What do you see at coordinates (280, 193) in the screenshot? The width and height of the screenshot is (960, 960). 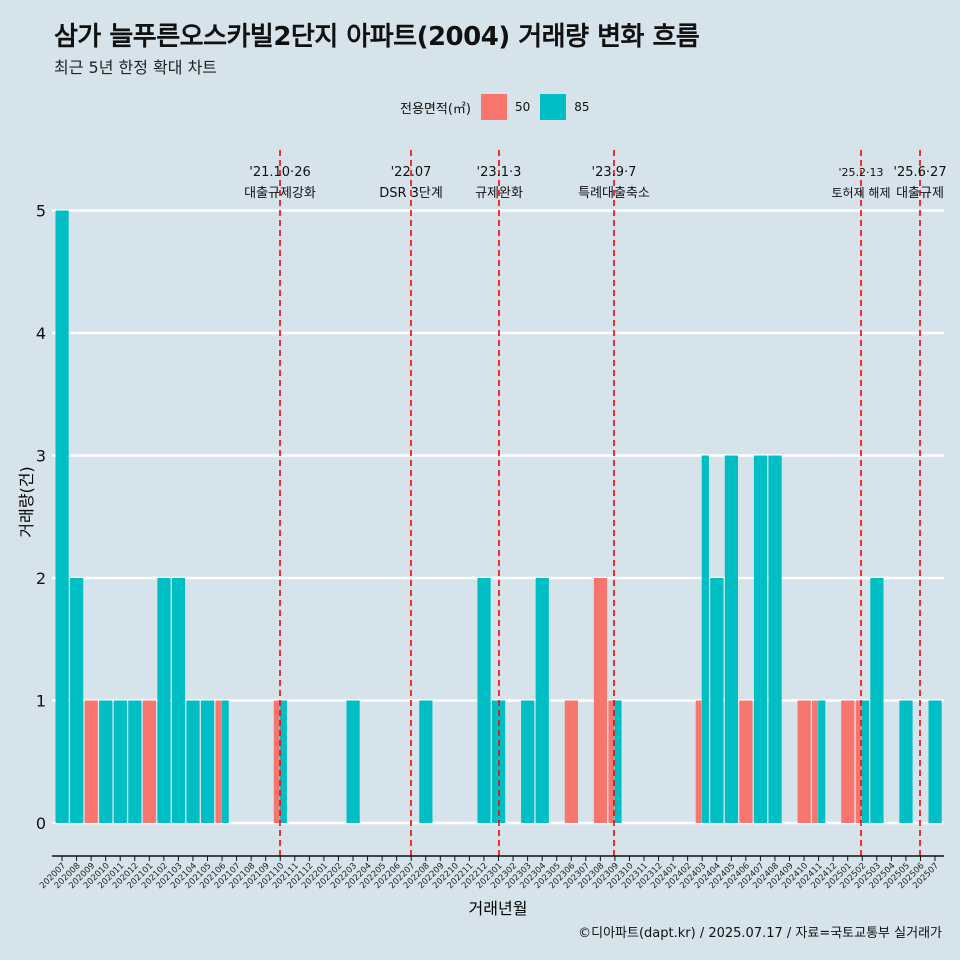 I see `event-label: 대출규제강화` at bounding box center [280, 193].